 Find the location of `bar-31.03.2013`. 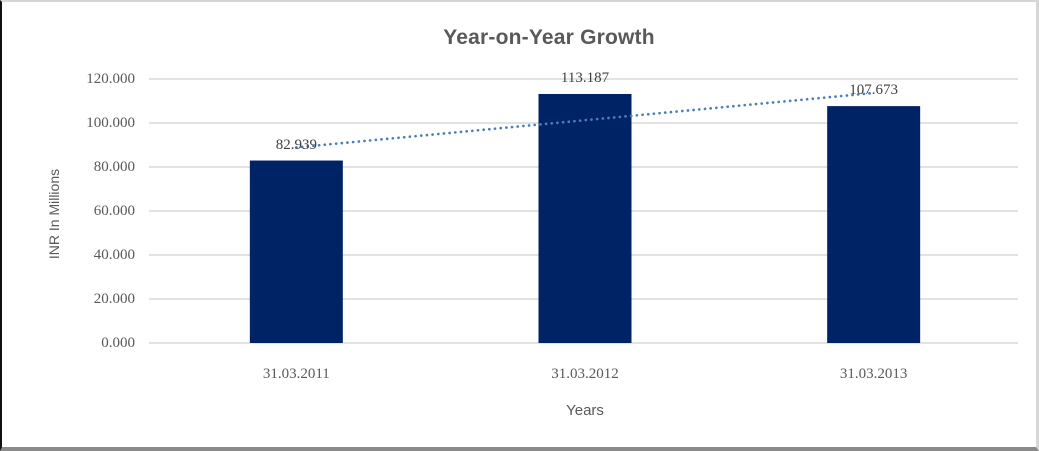

bar-31.03.2013 is located at coordinates (874, 224).